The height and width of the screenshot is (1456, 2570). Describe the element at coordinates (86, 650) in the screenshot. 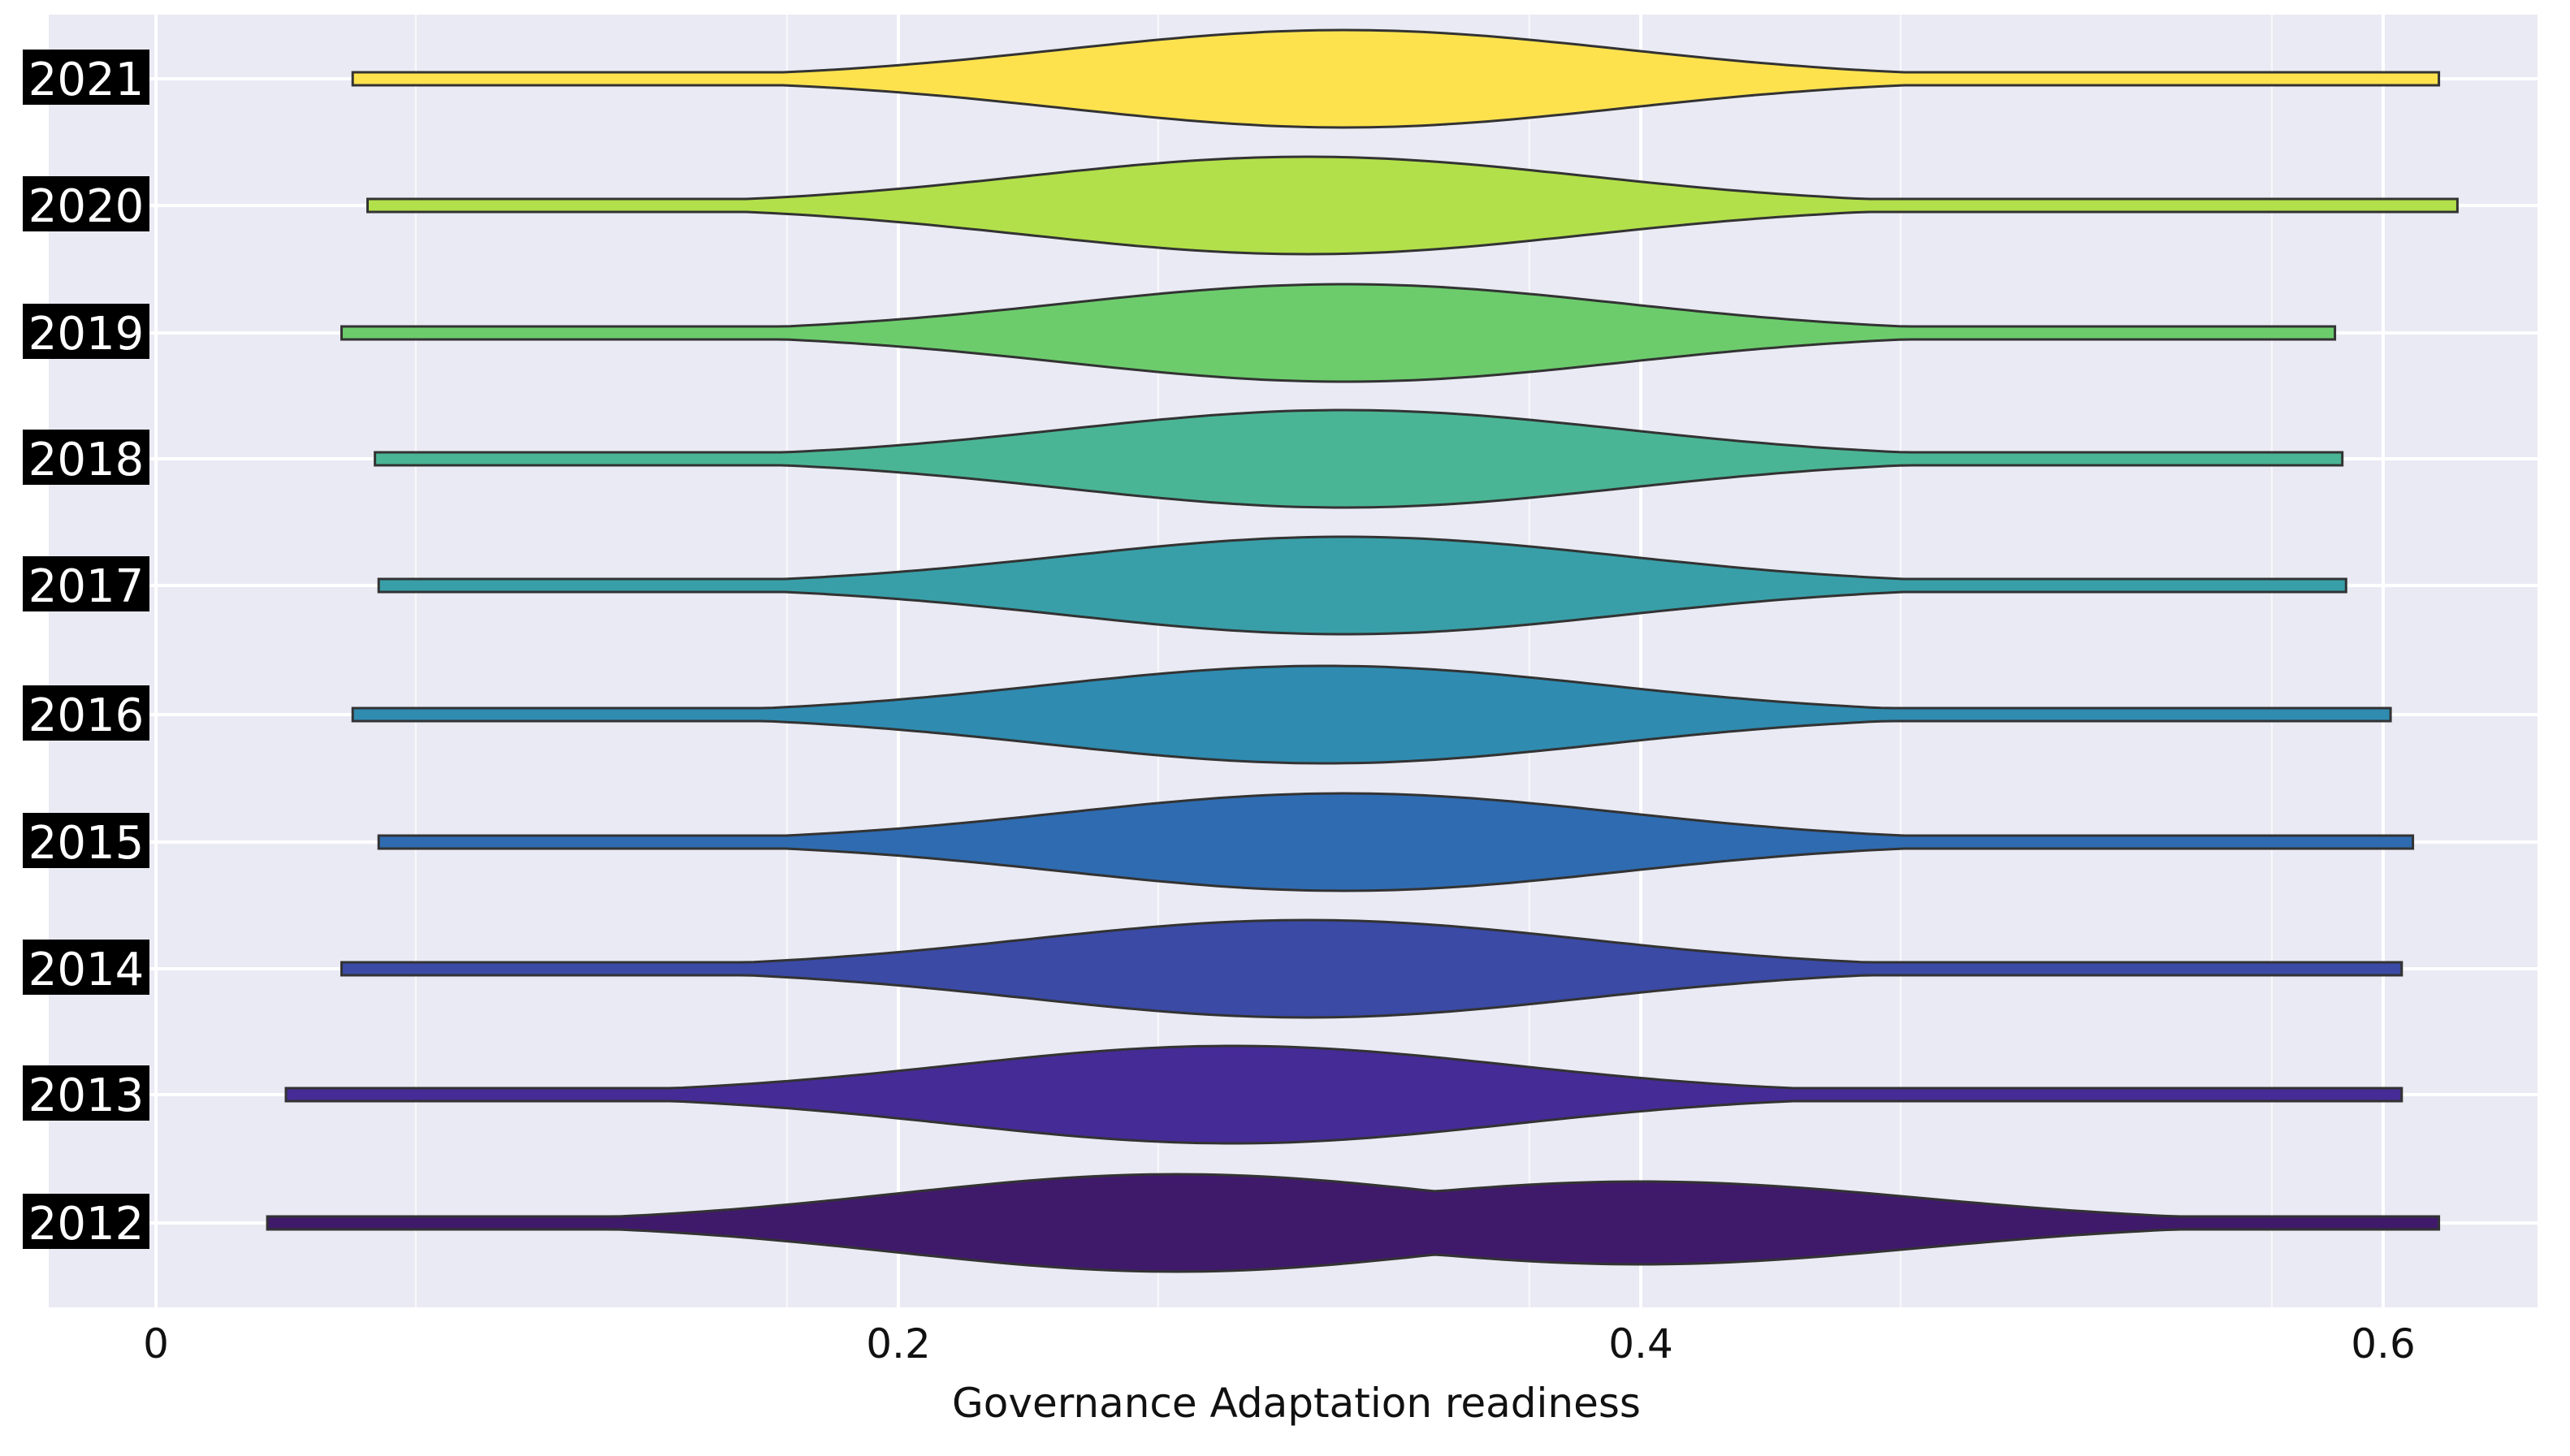

I see `y-tick-labels: 2012 2013 2014 2015 2016 2017 2018 2019 2020 2021` at that location.